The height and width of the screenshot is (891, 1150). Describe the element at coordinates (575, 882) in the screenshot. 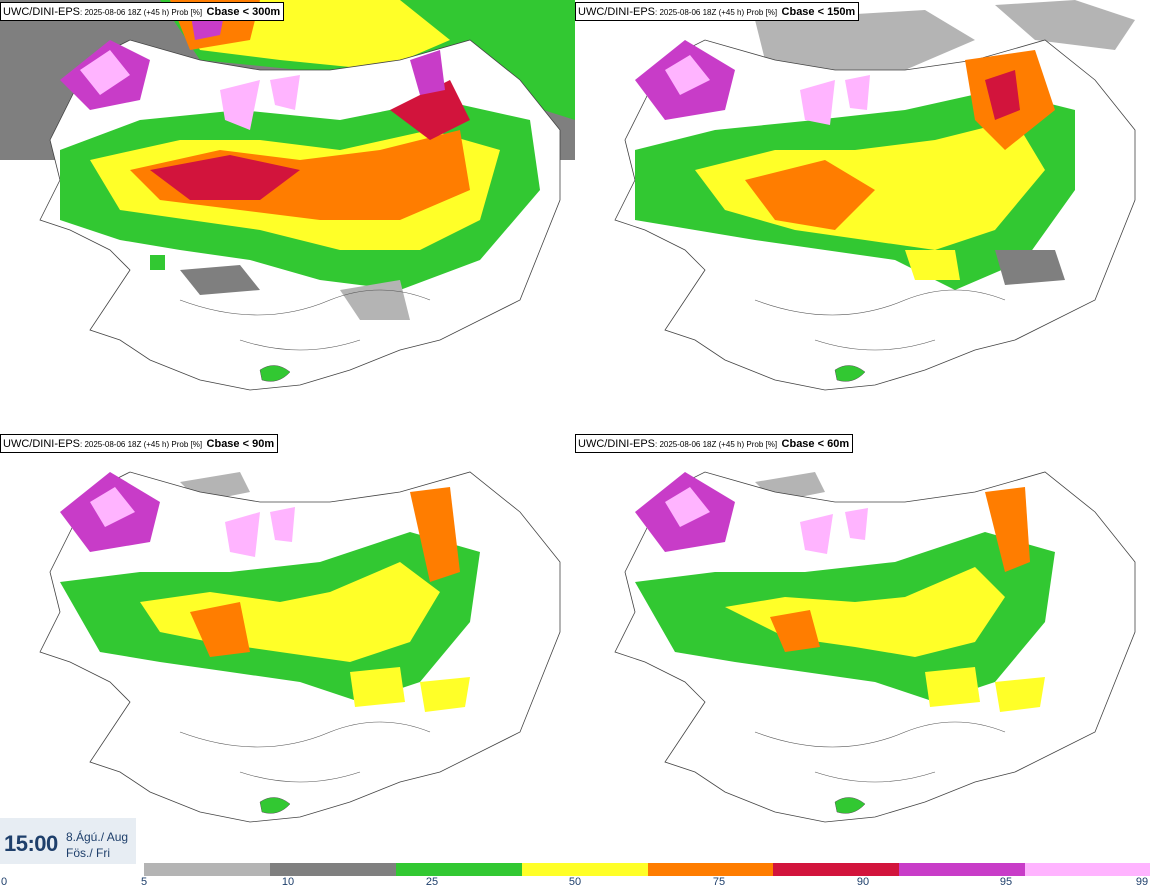

I see `legend-tick: 50` at that location.